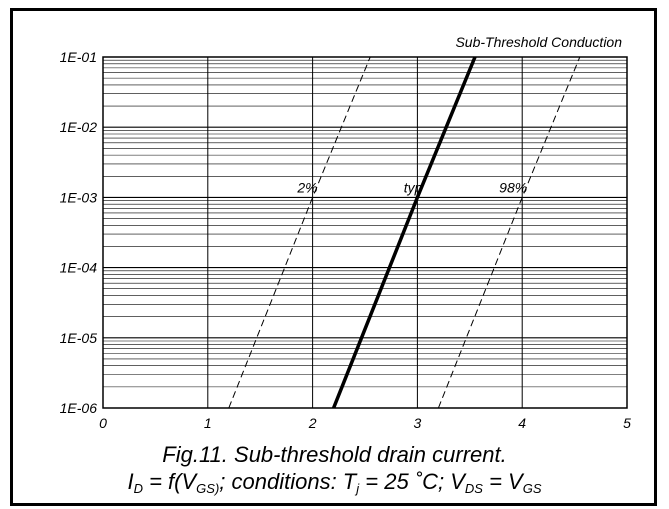  I want to click on formula-eq2: = V, so click(502, 481).